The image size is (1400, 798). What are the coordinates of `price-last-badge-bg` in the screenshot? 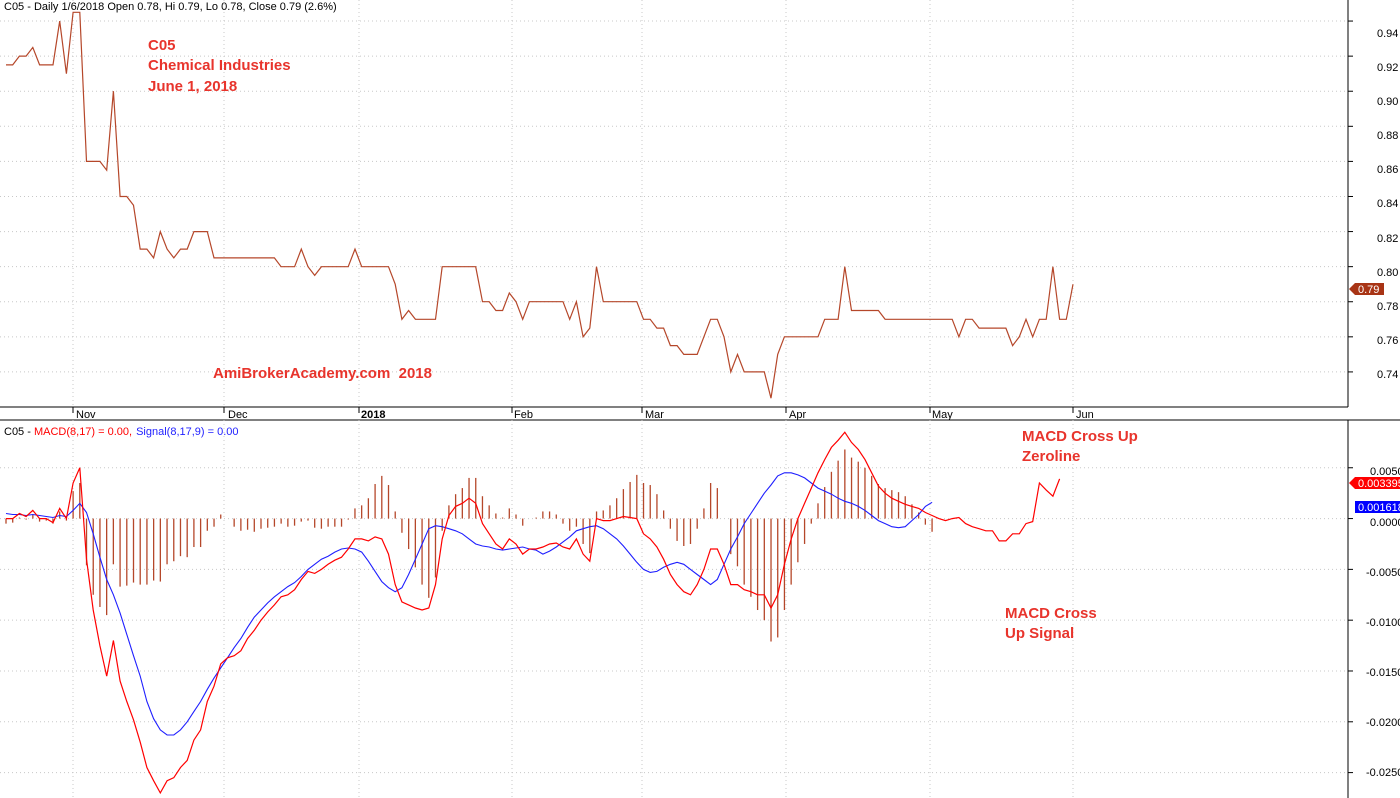 It's located at (1366, 289).